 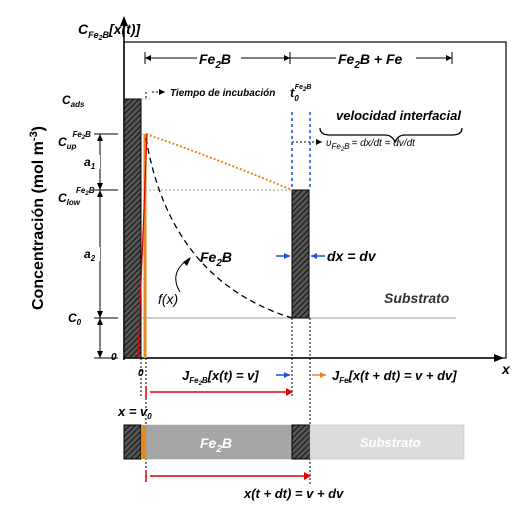 I want to click on c-low-label: ClowFe2B, so click(x=76, y=196).